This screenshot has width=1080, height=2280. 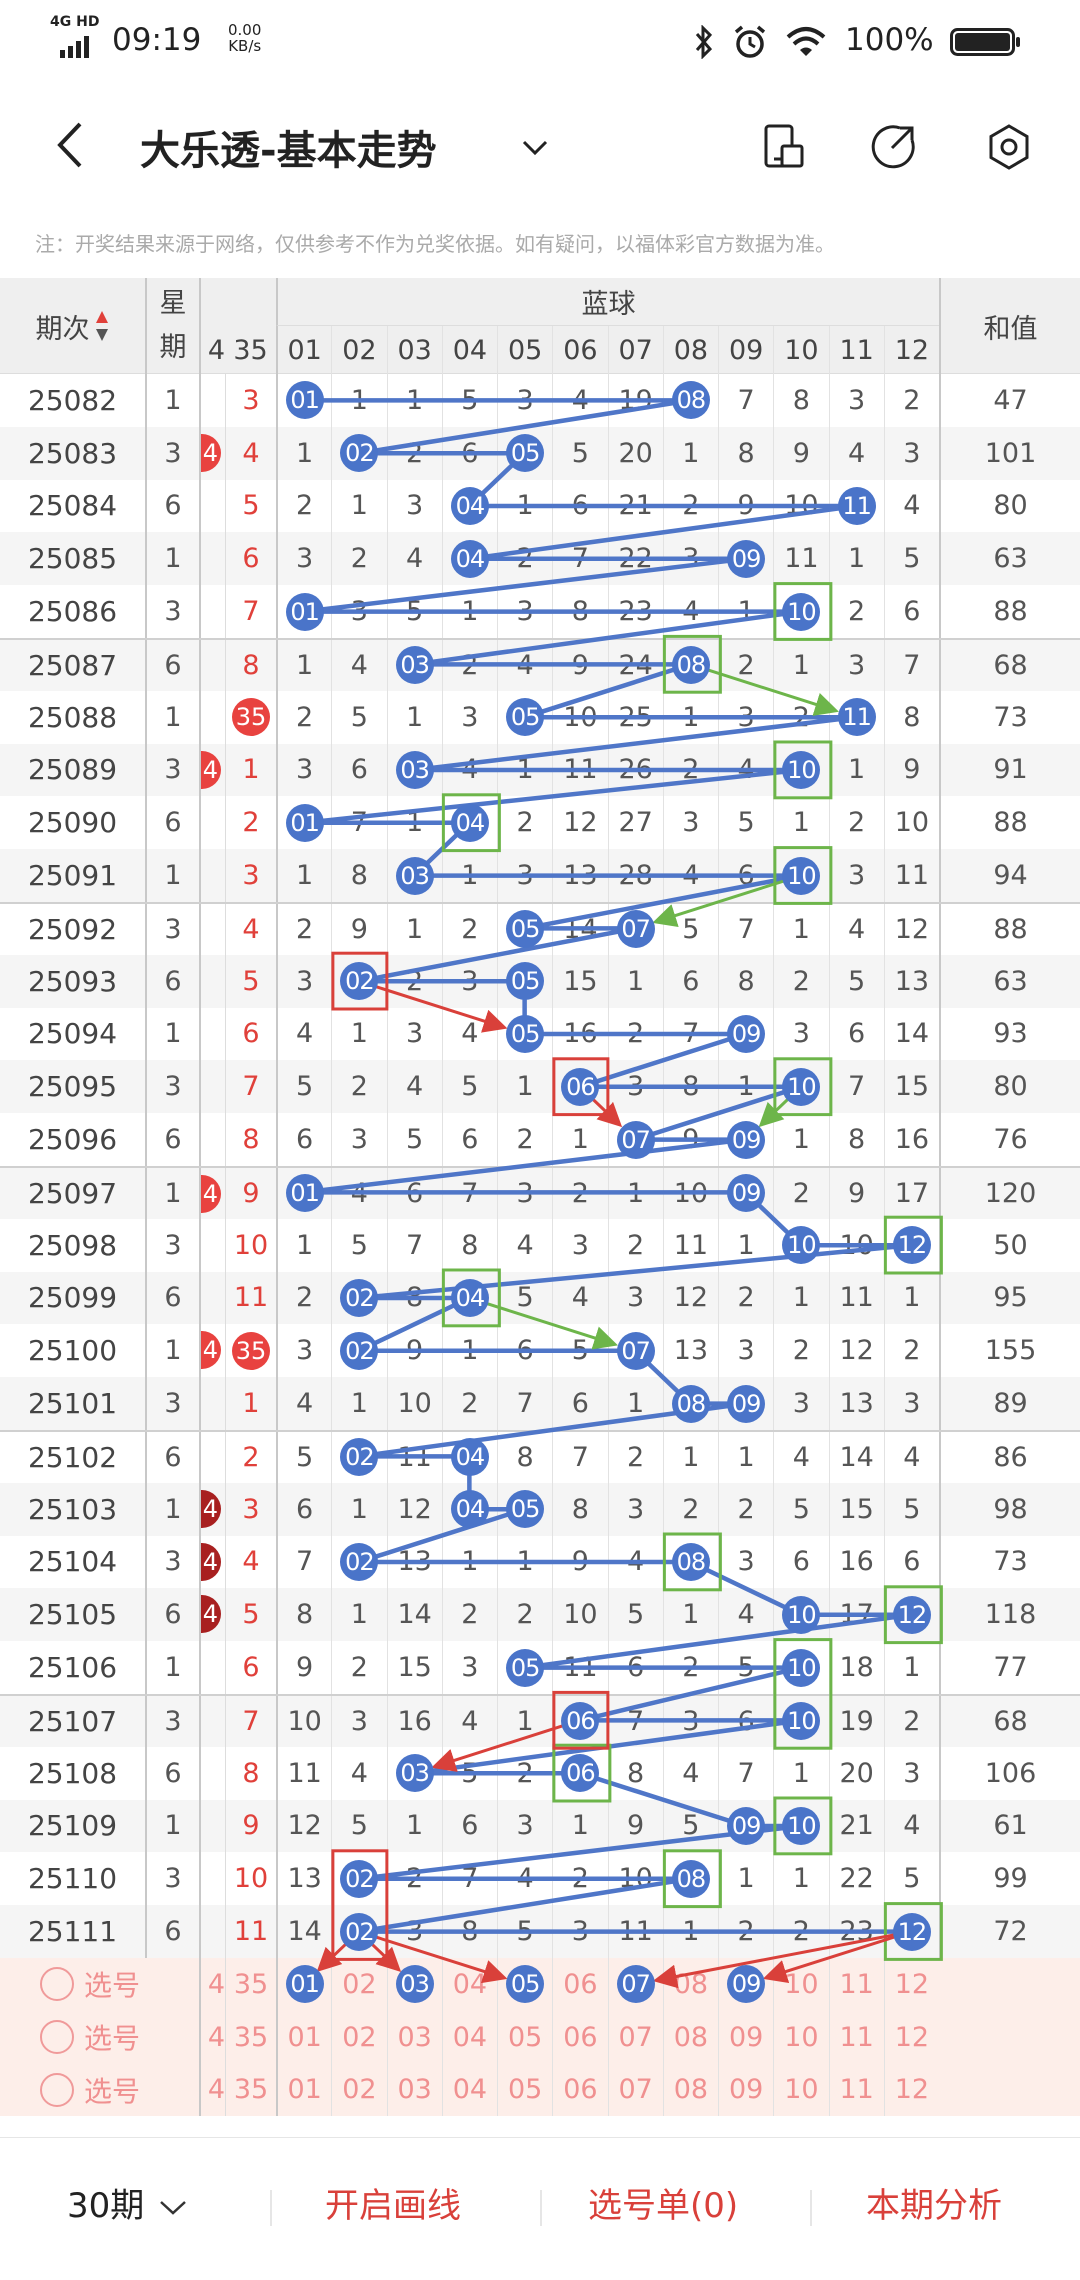 I want to click on weekday-cell: 1, so click(x=172, y=717).